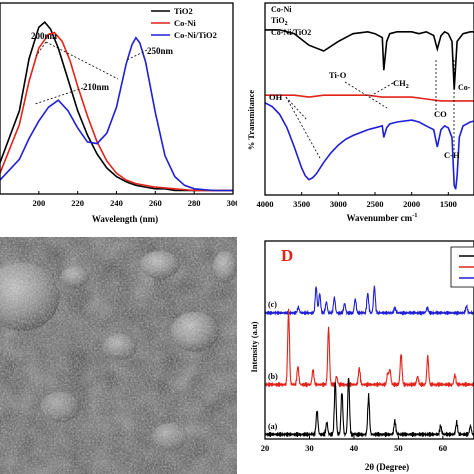  What do you see at coordinates (273, 376) in the screenshot?
I see `xrd-trace-label-b: (b)` at bounding box center [273, 376].